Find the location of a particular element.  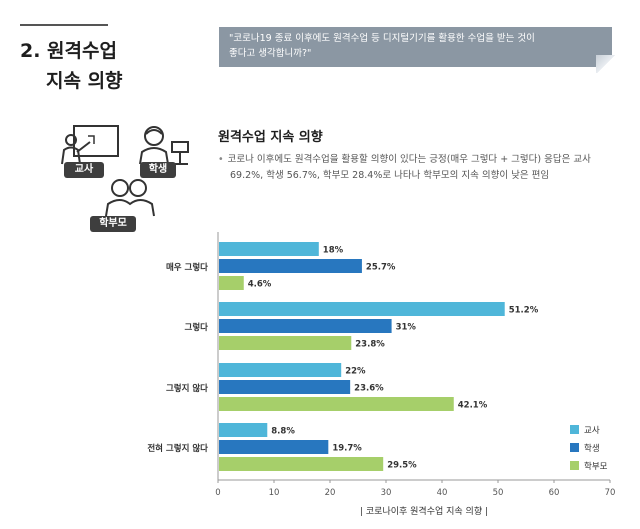

chart-title: 원격수업 지속 의향 is located at coordinates (270, 137).